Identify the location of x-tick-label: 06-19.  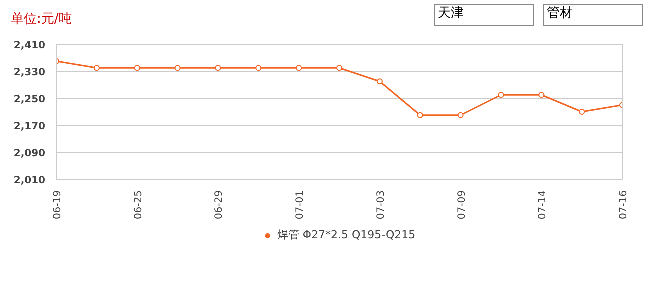
(58, 205).